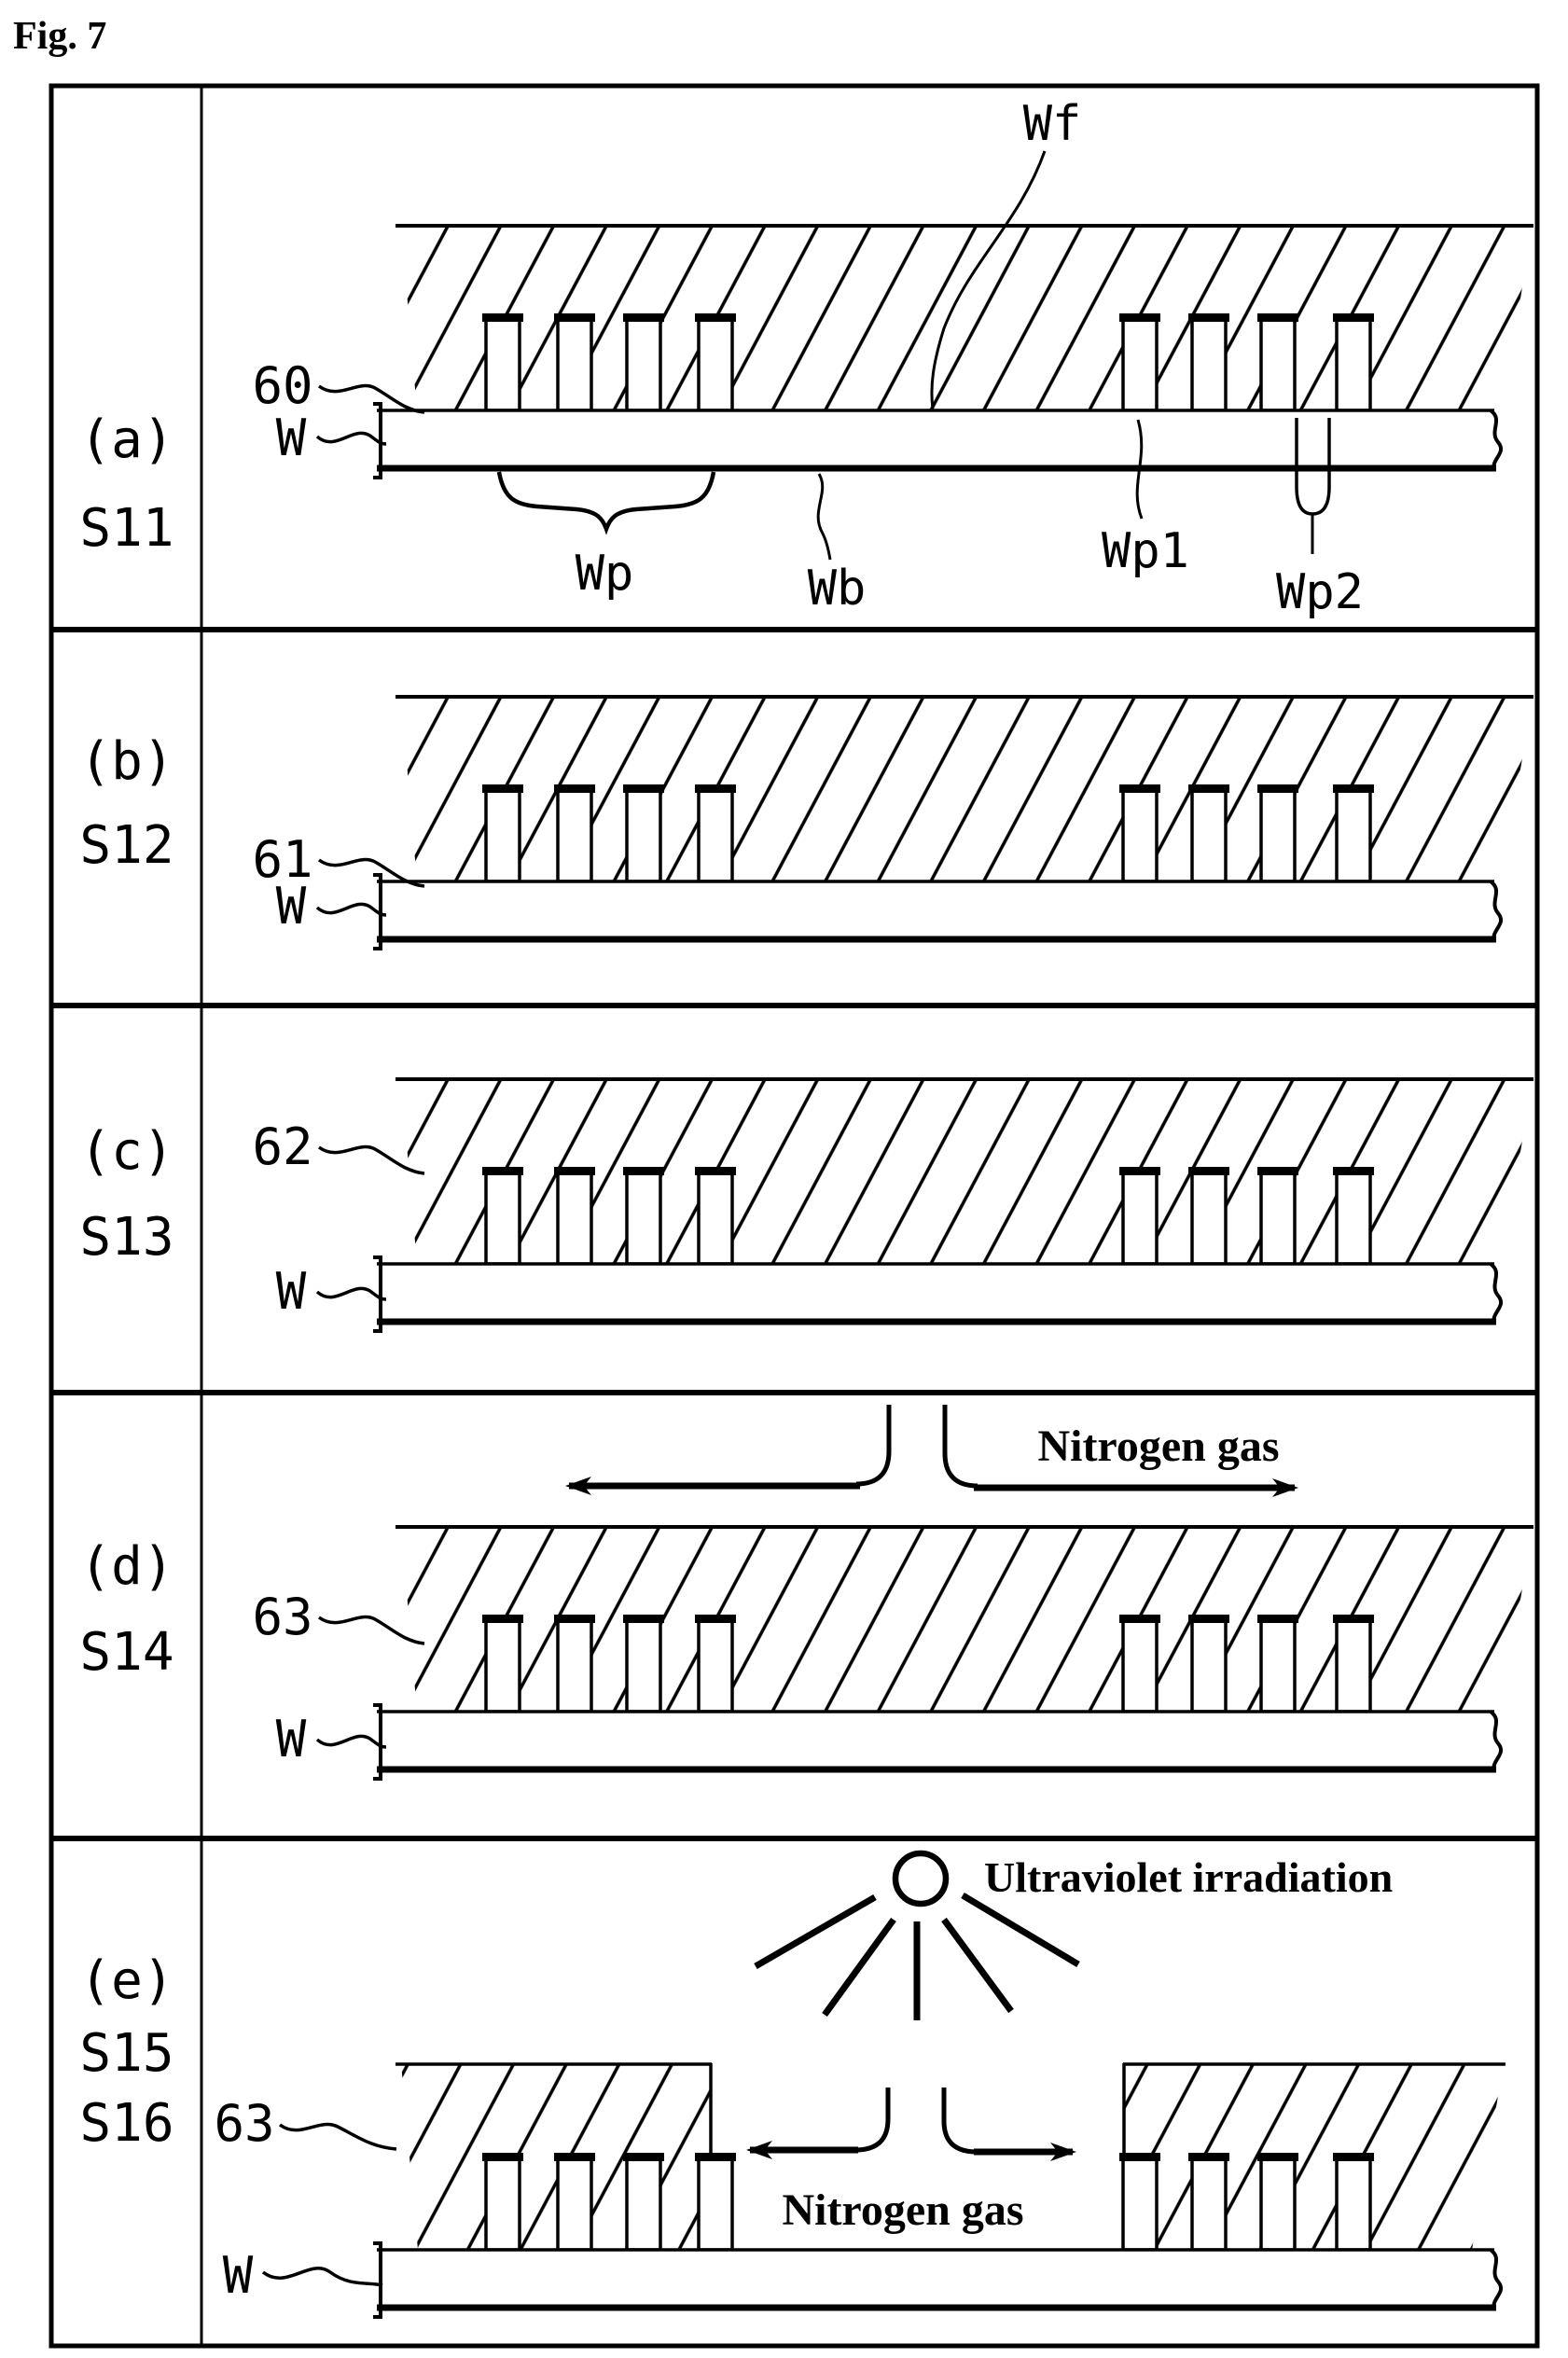 The height and width of the screenshot is (2358, 1568). I want to click on gas-pipe-left-e, so click(872, 2120).